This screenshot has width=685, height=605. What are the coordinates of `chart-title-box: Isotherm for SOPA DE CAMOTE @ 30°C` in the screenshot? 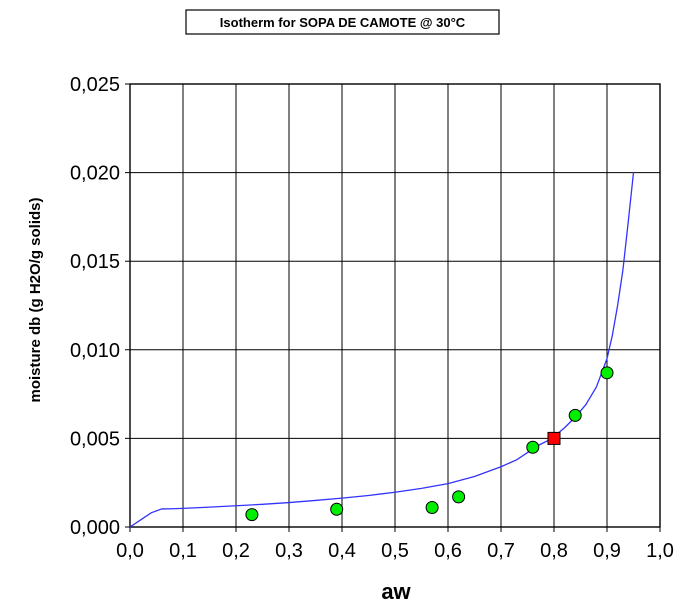 It's located at (342, 22).